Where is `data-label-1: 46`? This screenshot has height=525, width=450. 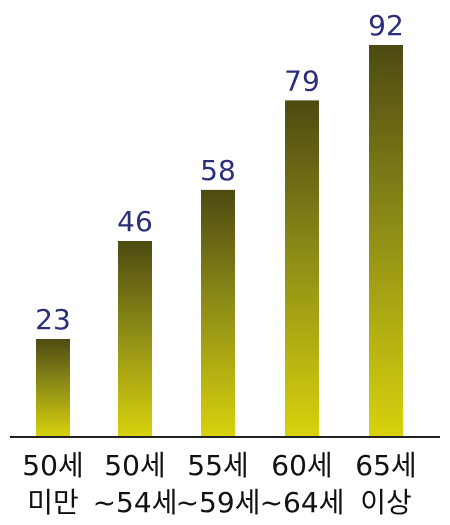 data-label-1: 46 is located at coordinates (135, 221).